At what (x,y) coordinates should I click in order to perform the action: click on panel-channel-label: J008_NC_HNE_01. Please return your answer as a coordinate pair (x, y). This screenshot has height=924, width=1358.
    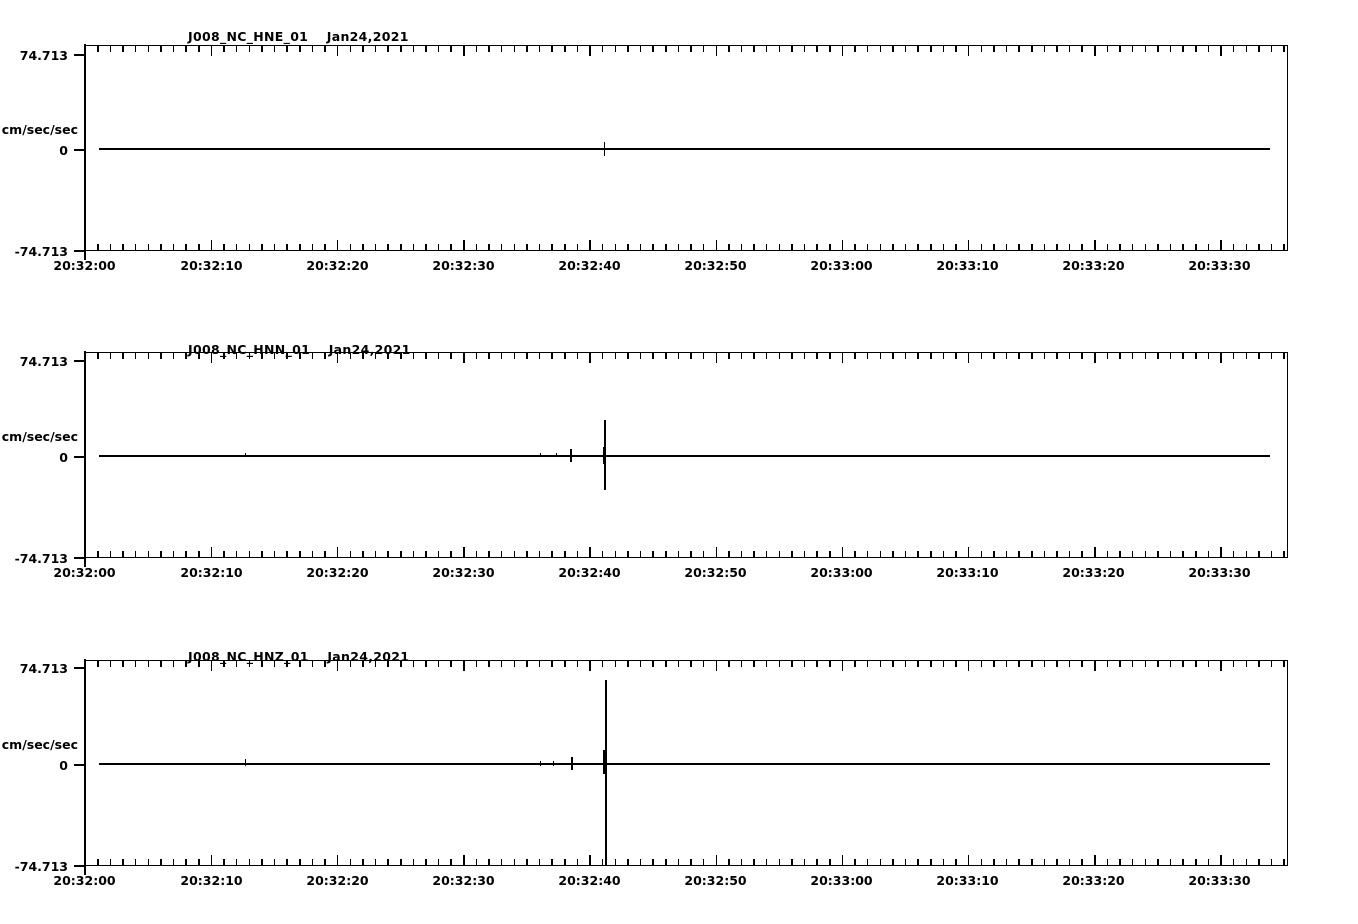
    Looking at the image, I should click on (248, 36).